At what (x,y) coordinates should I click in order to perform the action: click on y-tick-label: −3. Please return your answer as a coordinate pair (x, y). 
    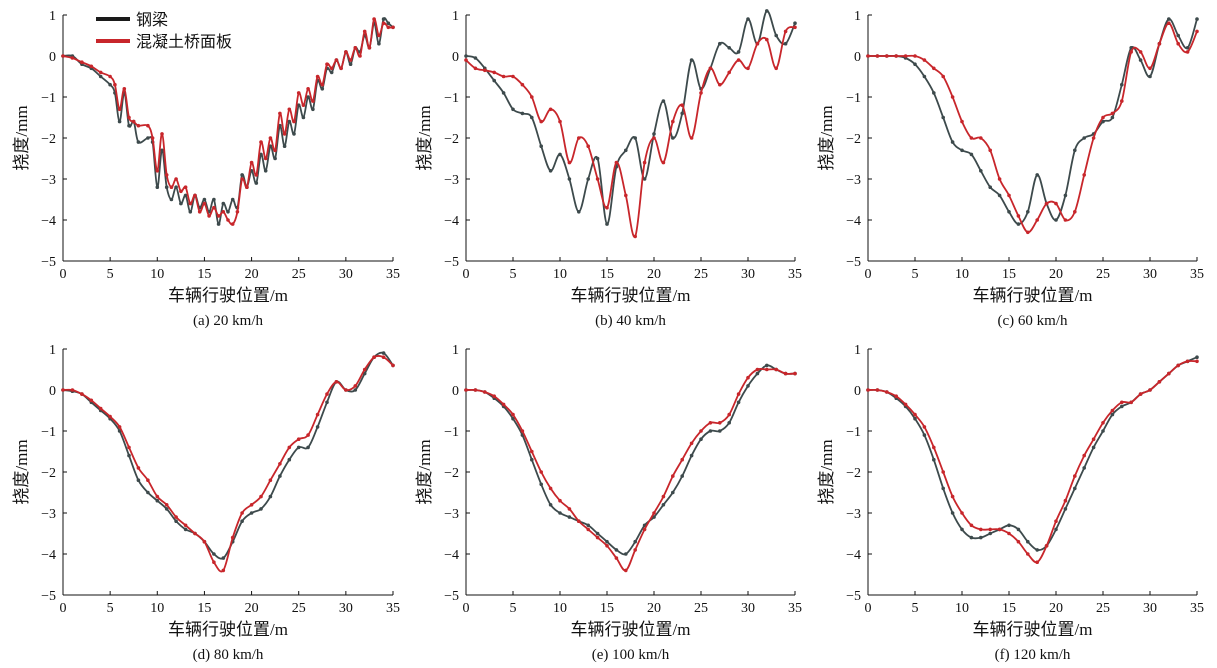
    Looking at the image, I should click on (48, 180).